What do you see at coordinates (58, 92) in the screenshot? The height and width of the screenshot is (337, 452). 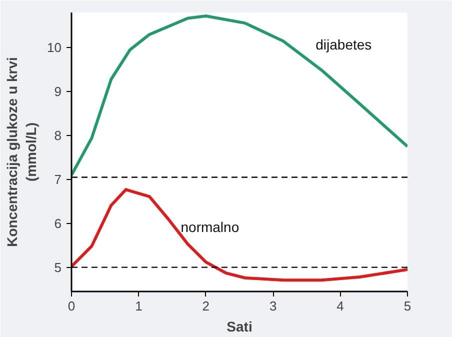 I see `y-tick-label: 9` at bounding box center [58, 92].